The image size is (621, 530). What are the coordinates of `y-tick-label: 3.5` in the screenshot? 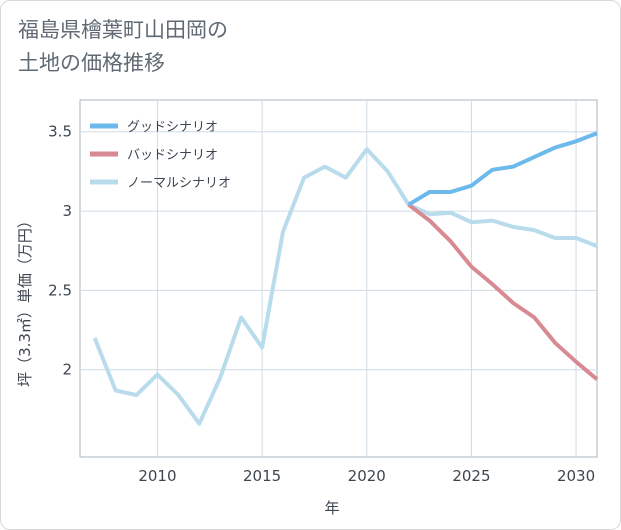 It's located at (60, 132).